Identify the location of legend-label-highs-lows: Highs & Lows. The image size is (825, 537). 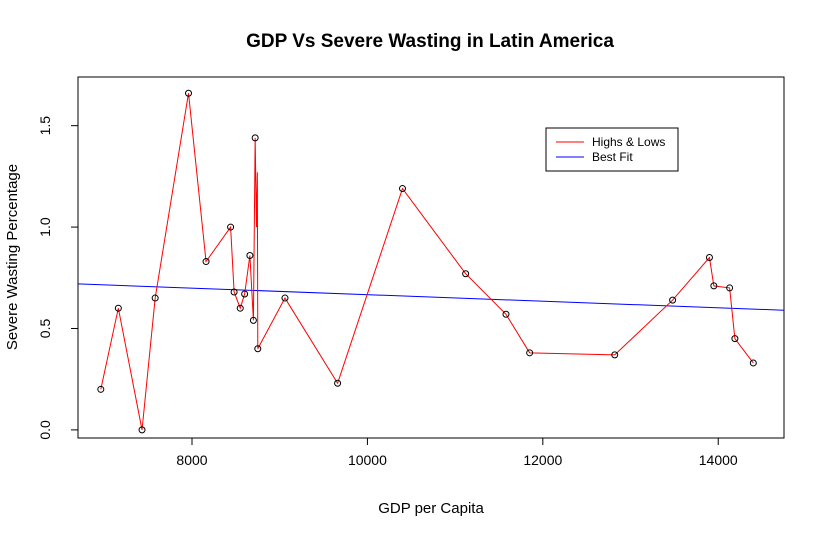
(628, 142).